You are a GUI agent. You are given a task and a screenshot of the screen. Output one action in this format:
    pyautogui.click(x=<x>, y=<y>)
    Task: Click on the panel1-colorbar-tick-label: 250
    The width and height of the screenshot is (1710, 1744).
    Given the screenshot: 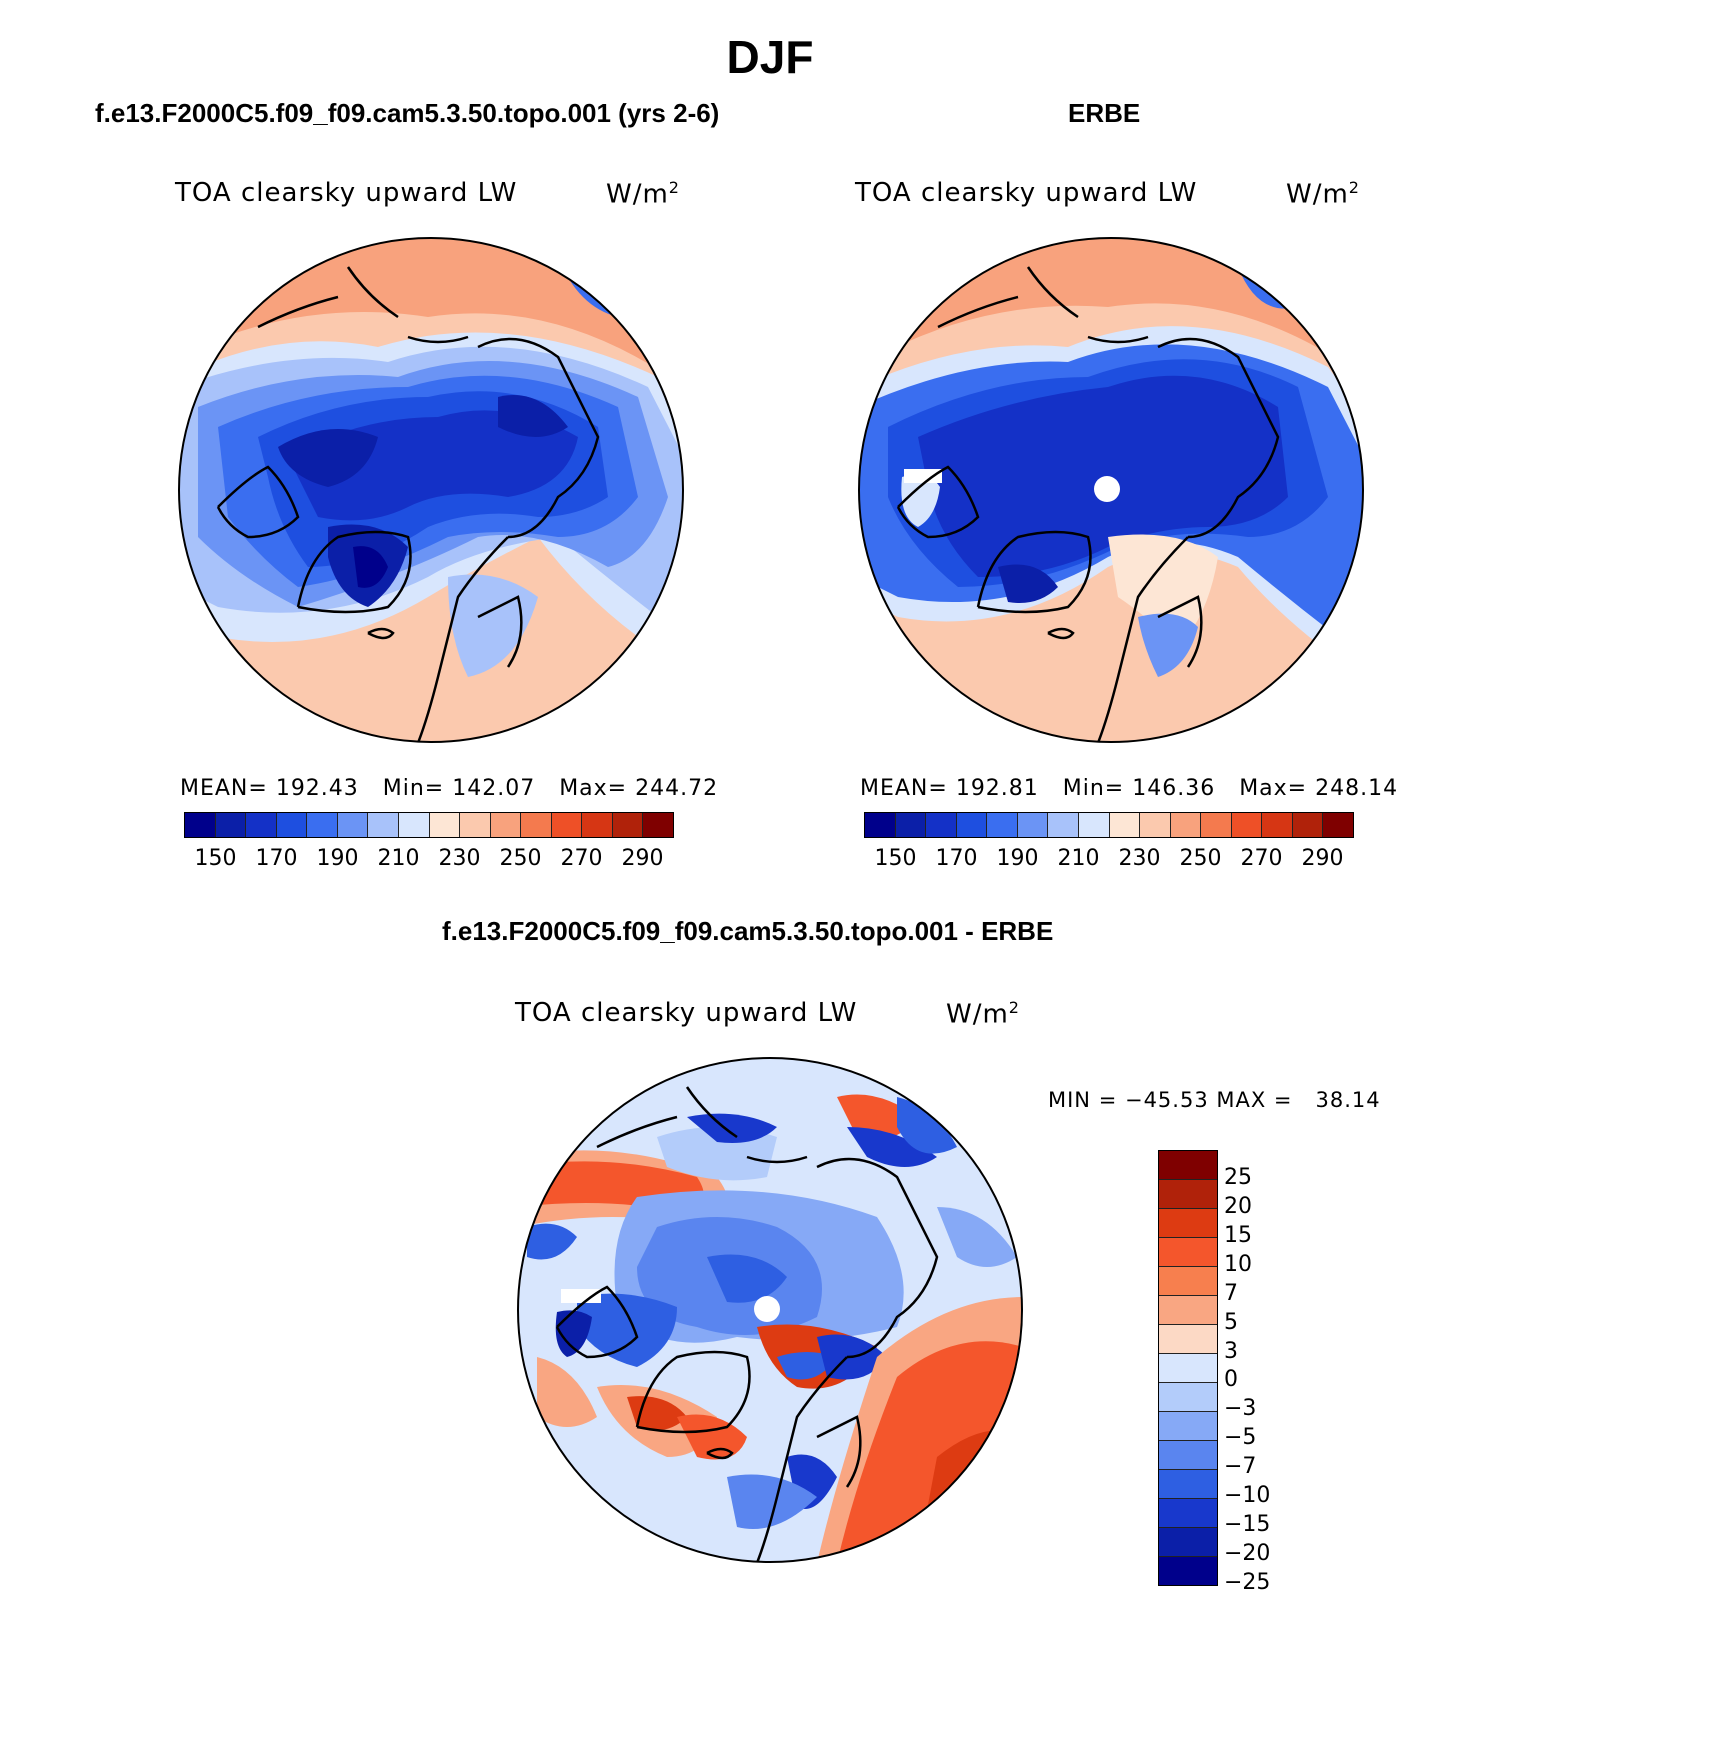 What is the action you would take?
    pyautogui.click(x=520, y=858)
    